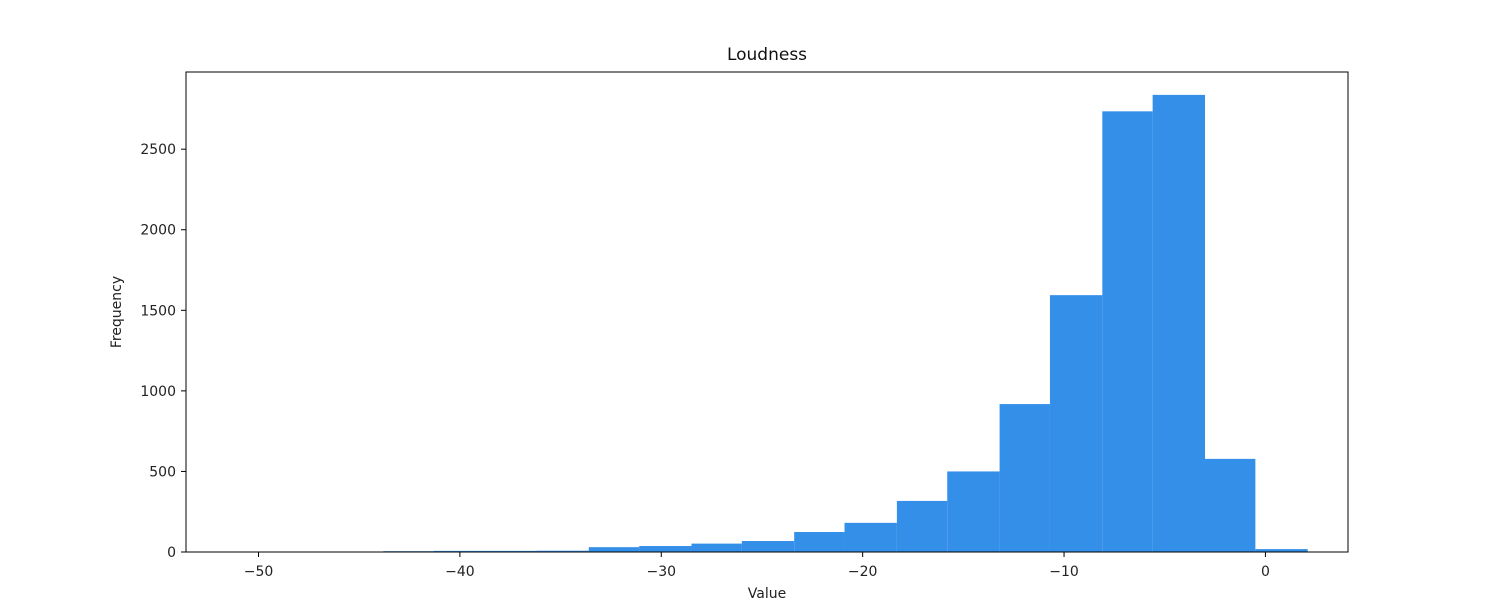 This screenshot has height=603, width=1493. Describe the element at coordinates (117, 312) in the screenshot. I see `y-axis-title: Frequency` at that location.